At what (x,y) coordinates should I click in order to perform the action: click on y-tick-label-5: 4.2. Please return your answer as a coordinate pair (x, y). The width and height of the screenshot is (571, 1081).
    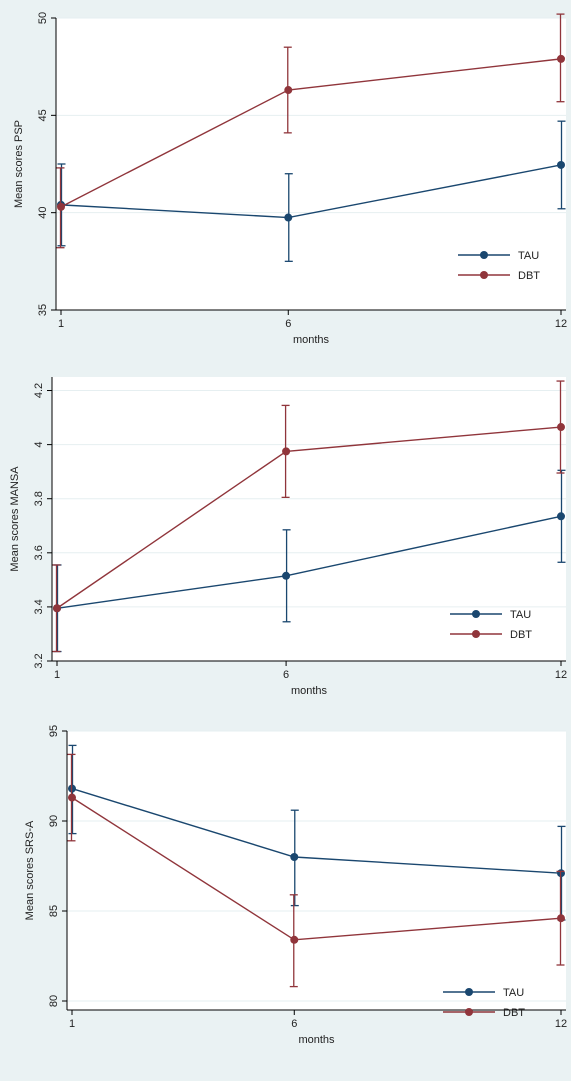
    Looking at the image, I should click on (39, 390).